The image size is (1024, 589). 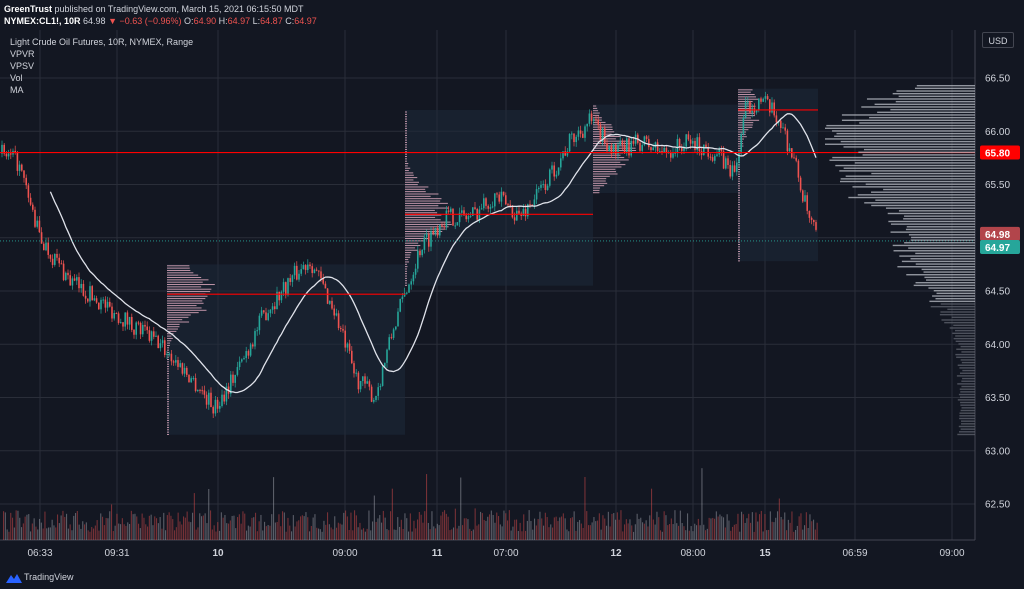 I want to click on legend-item-ma: MA, so click(x=17, y=90).